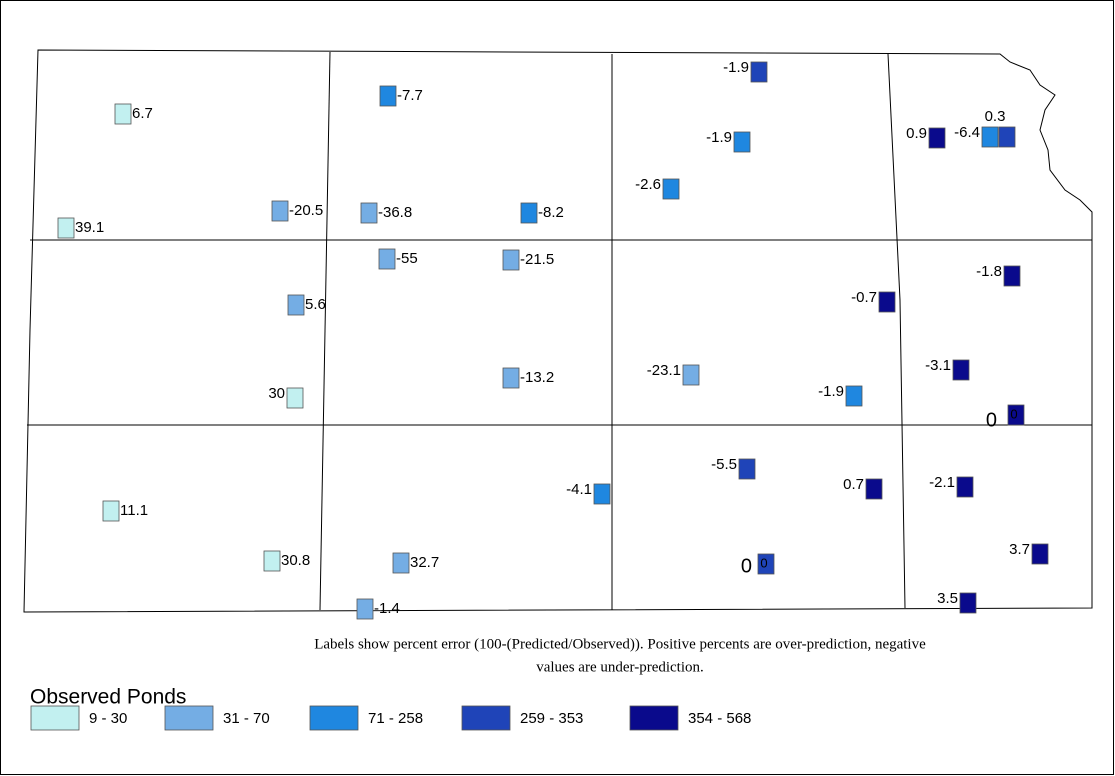 This screenshot has width=1115, height=776. What do you see at coordinates (648, 184) in the screenshot?
I see `site-label: -2.6` at bounding box center [648, 184].